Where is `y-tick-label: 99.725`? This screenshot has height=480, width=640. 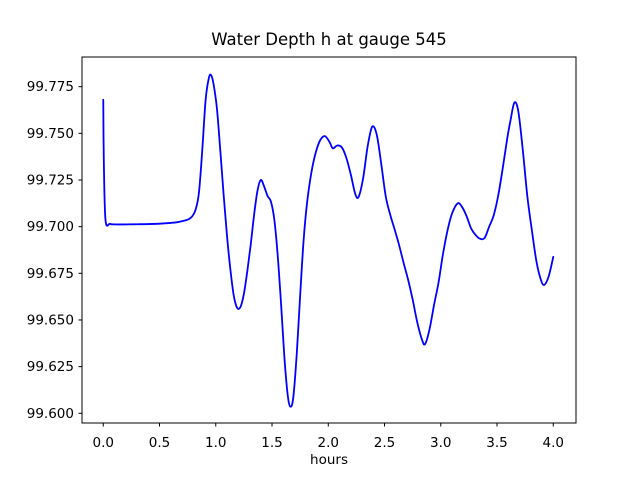 y-tick-label: 99.725 is located at coordinates (50, 180).